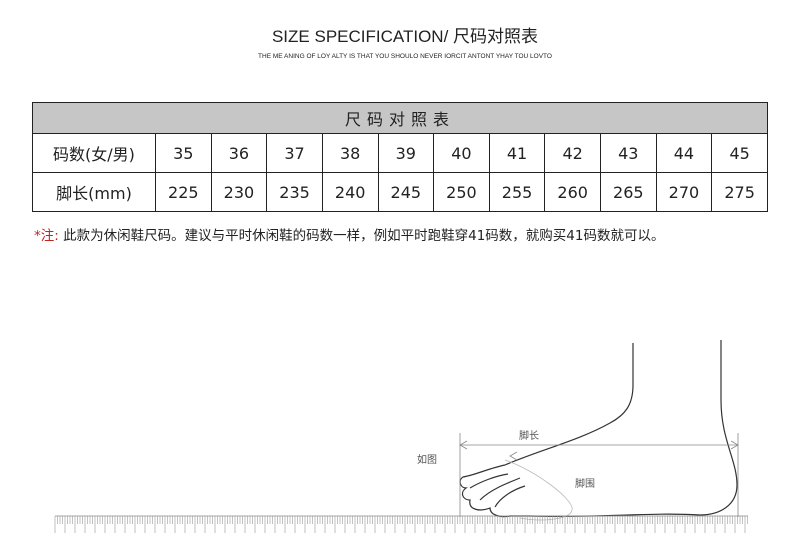 The image size is (810, 545). Describe the element at coordinates (739, 153) in the screenshot. I see `table-cell: 45` at that location.